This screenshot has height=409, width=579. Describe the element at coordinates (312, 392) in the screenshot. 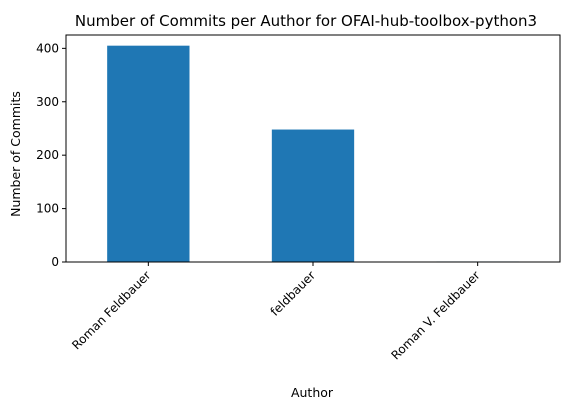

I see `x-axis-label: Author` at that location.